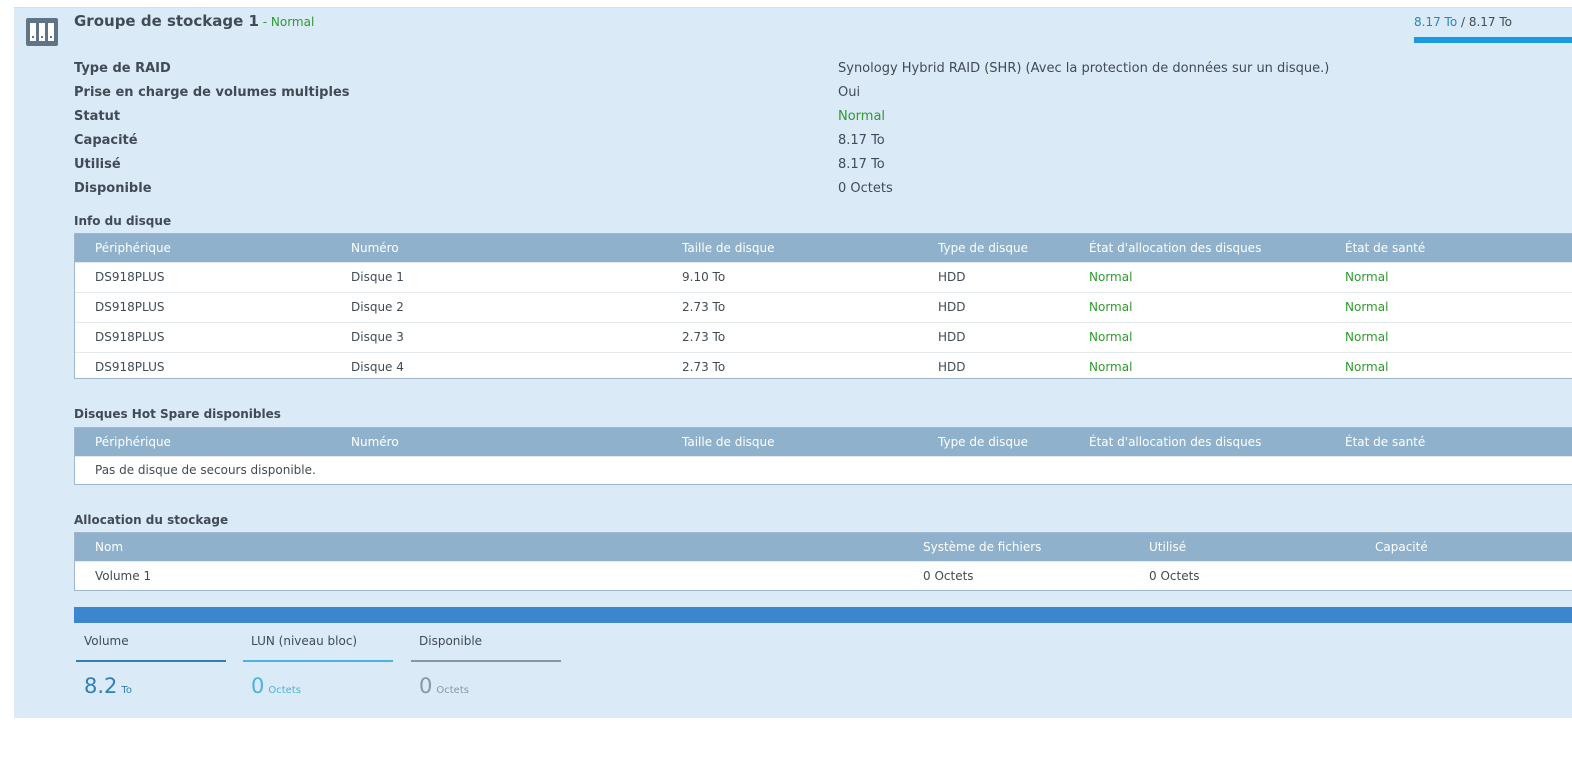 The image size is (1572, 760). Describe the element at coordinates (486, 661) in the screenshot. I see `stat-available-underline` at that location.